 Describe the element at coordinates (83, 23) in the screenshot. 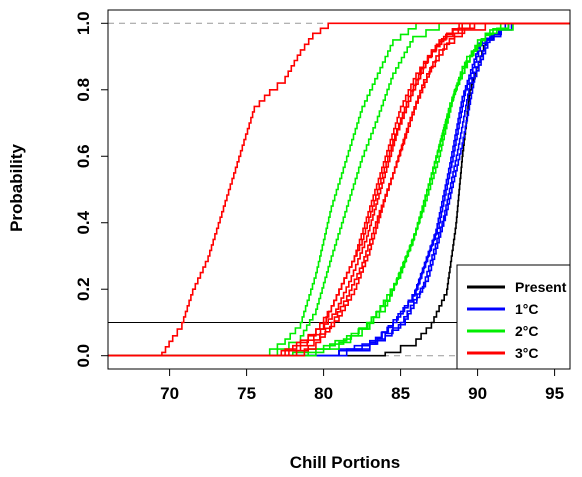

I see `y-tick-label: 1.0` at that location.